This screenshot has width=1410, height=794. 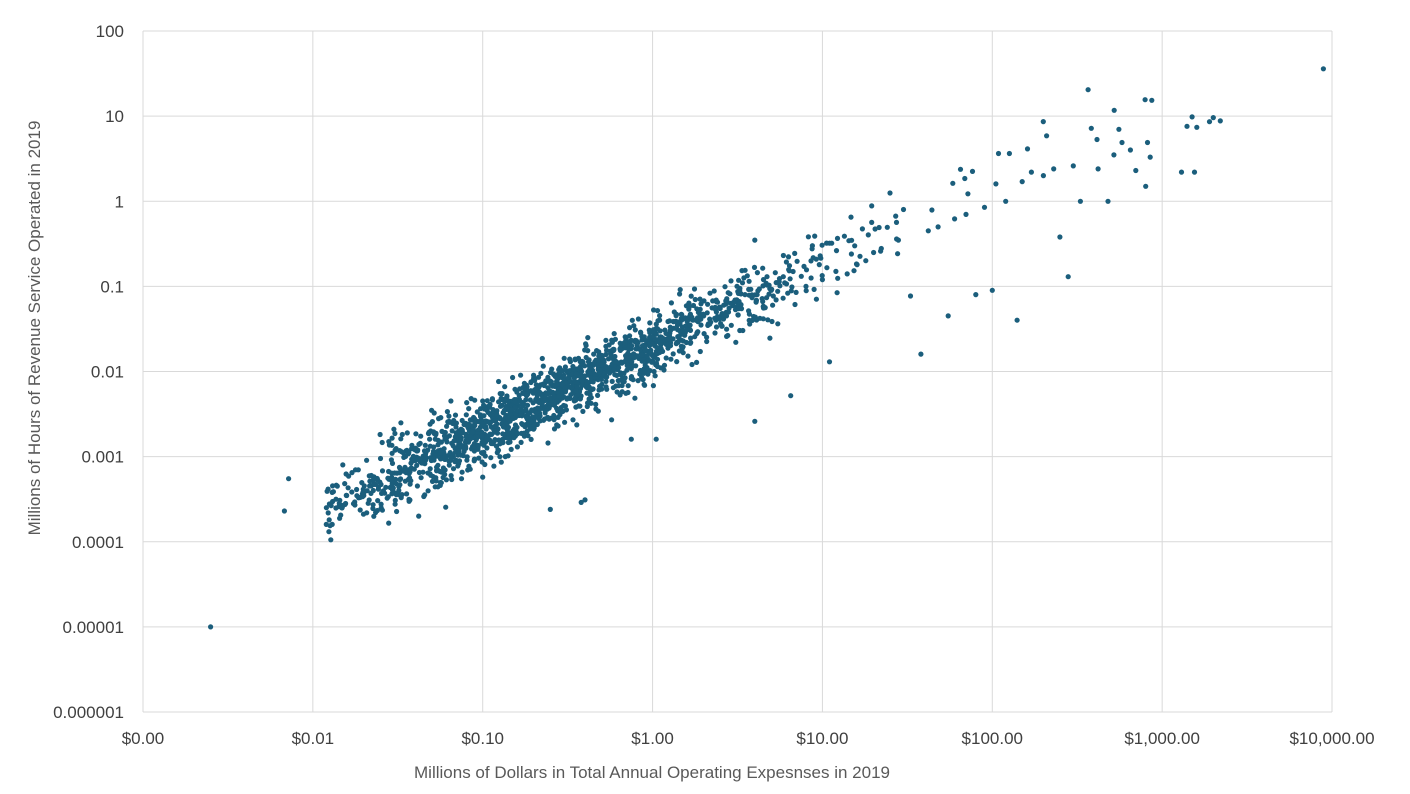 I want to click on x-tick-label: $0.00, so click(x=143, y=738).